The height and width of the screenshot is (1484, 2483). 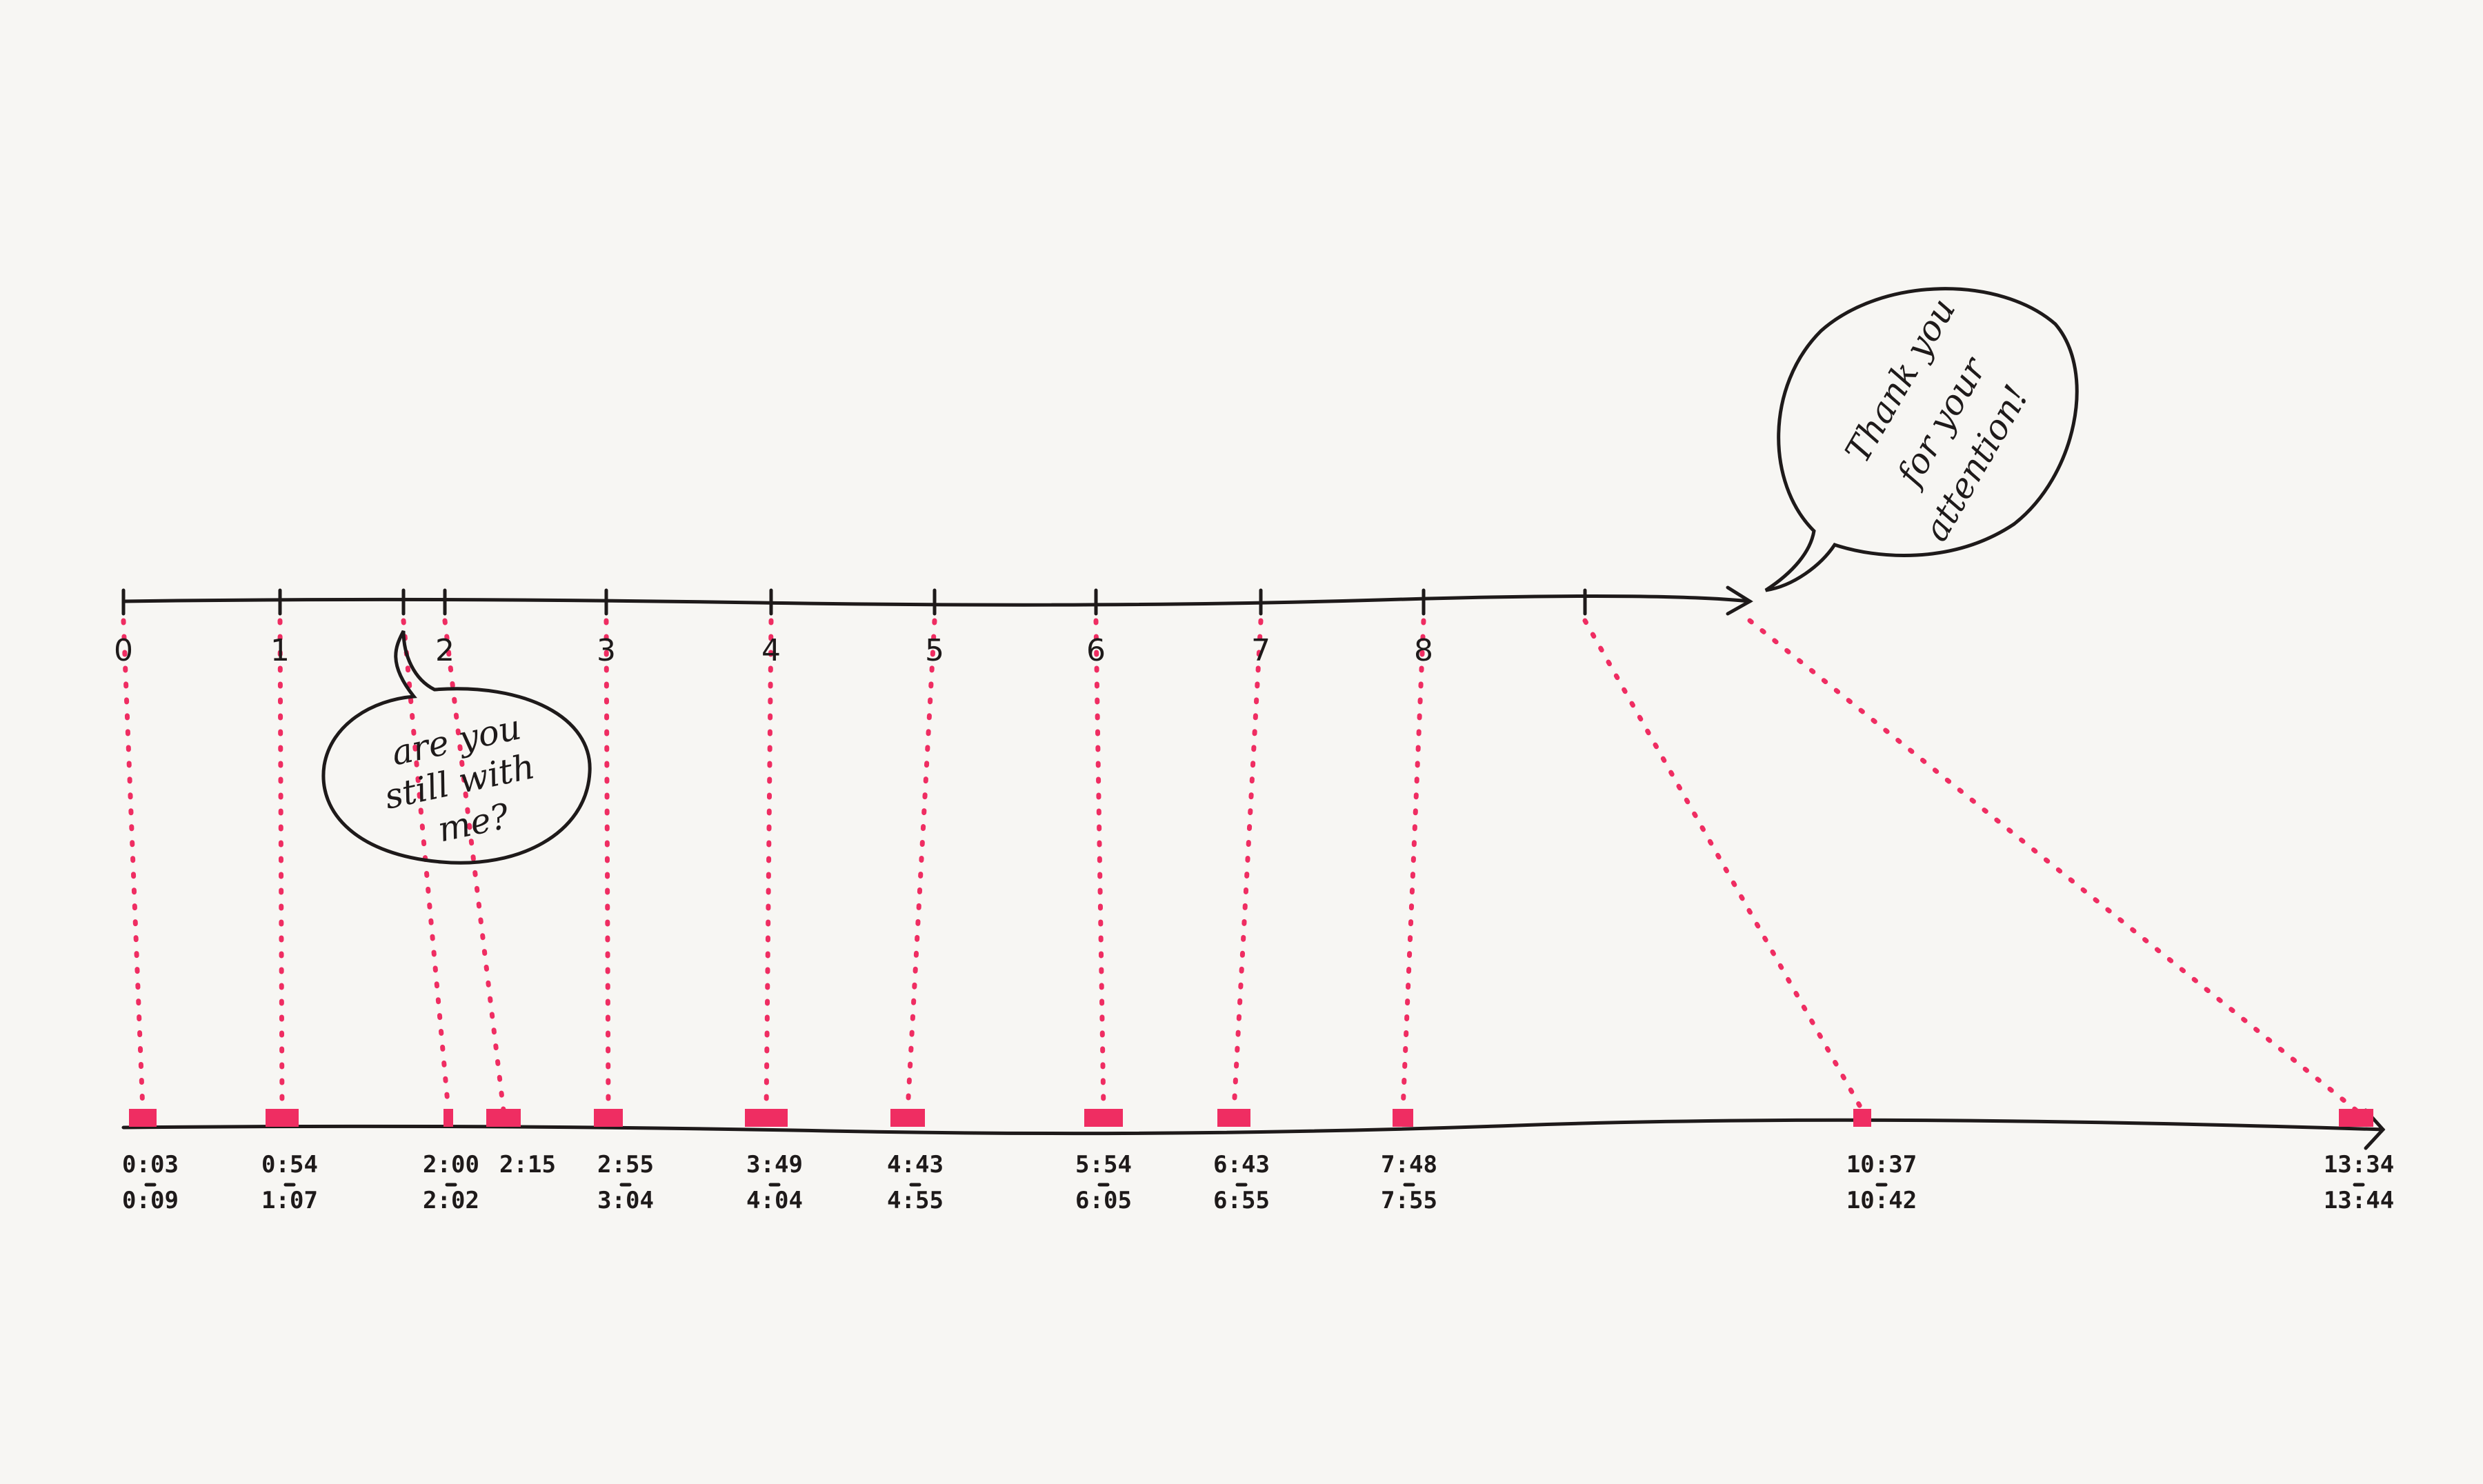 What do you see at coordinates (1103, 1165) in the screenshot?
I see `segment-start-time: 5:54` at bounding box center [1103, 1165].